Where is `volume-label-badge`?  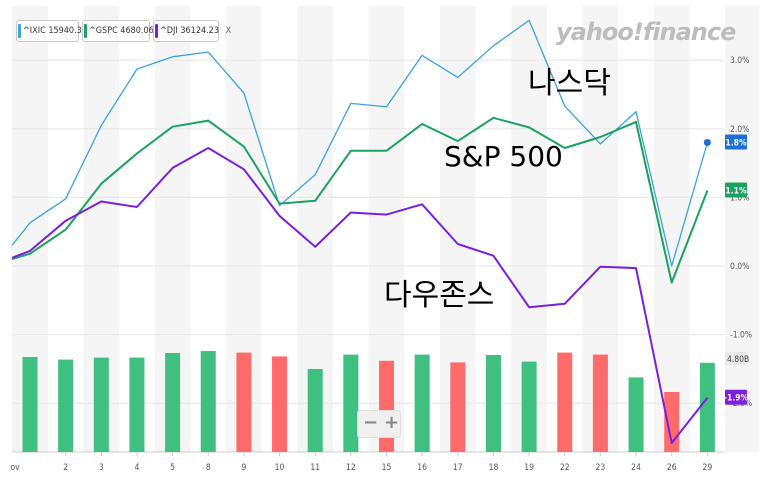 volume-label-badge is located at coordinates (736, 358).